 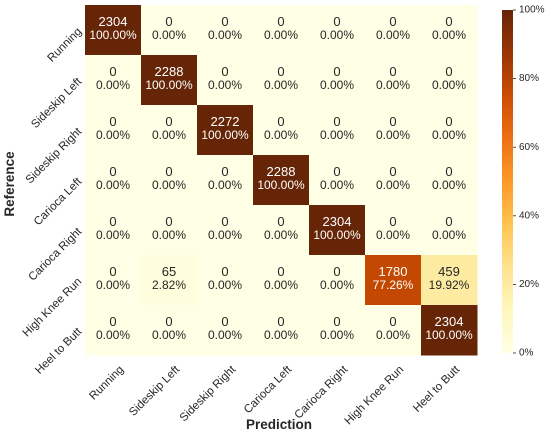 What do you see at coordinates (64, 45) in the screenshot?
I see `y-tick-label: Running` at bounding box center [64, 45].